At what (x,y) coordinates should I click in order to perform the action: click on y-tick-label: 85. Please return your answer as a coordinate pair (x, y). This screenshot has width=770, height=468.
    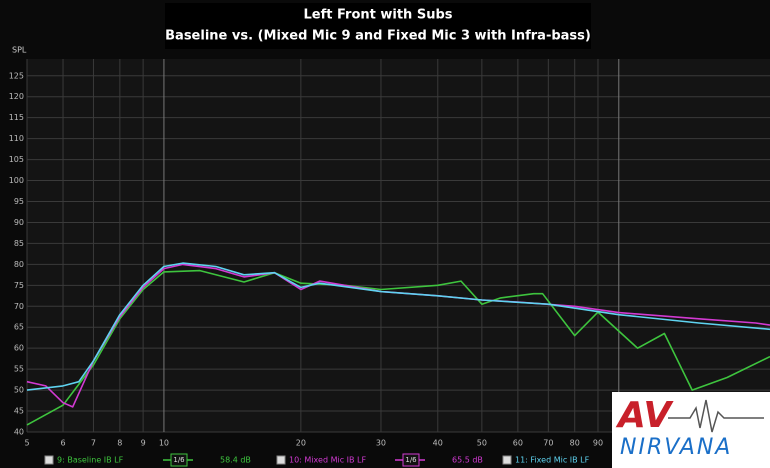
    Looking at the image, I should click on (19, 243).